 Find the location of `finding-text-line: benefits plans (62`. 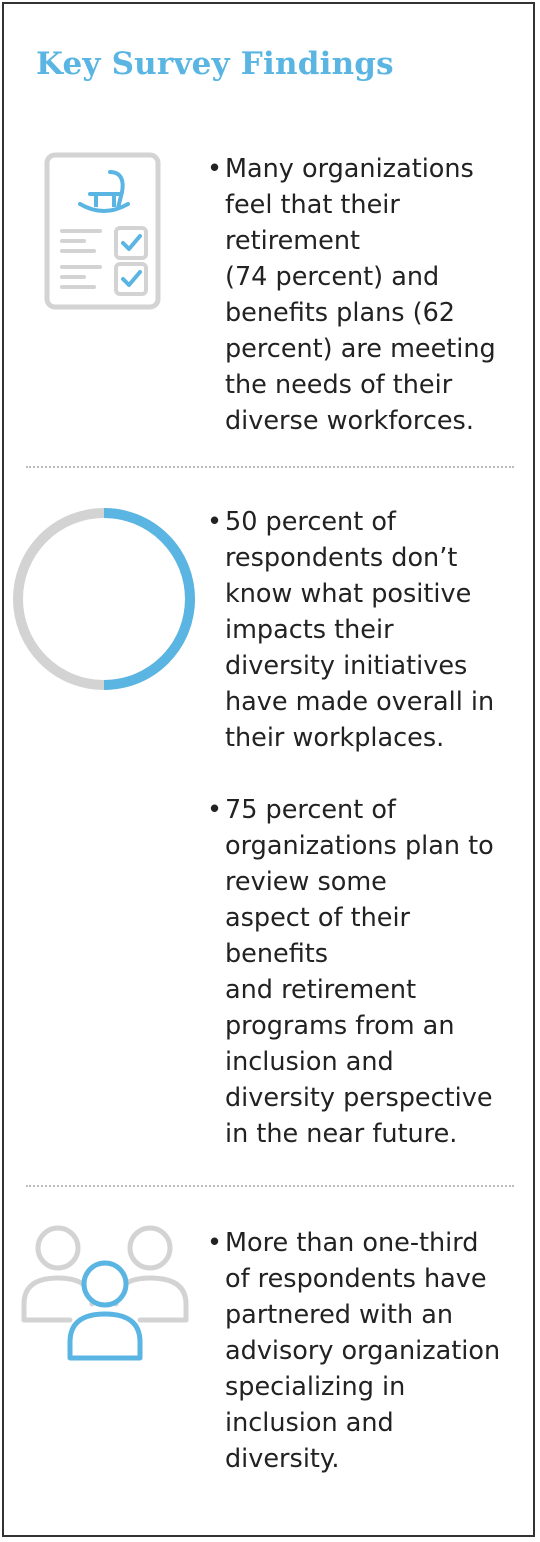

finding-text-line: benefits plans (62 is located at coordinates (340, 313).